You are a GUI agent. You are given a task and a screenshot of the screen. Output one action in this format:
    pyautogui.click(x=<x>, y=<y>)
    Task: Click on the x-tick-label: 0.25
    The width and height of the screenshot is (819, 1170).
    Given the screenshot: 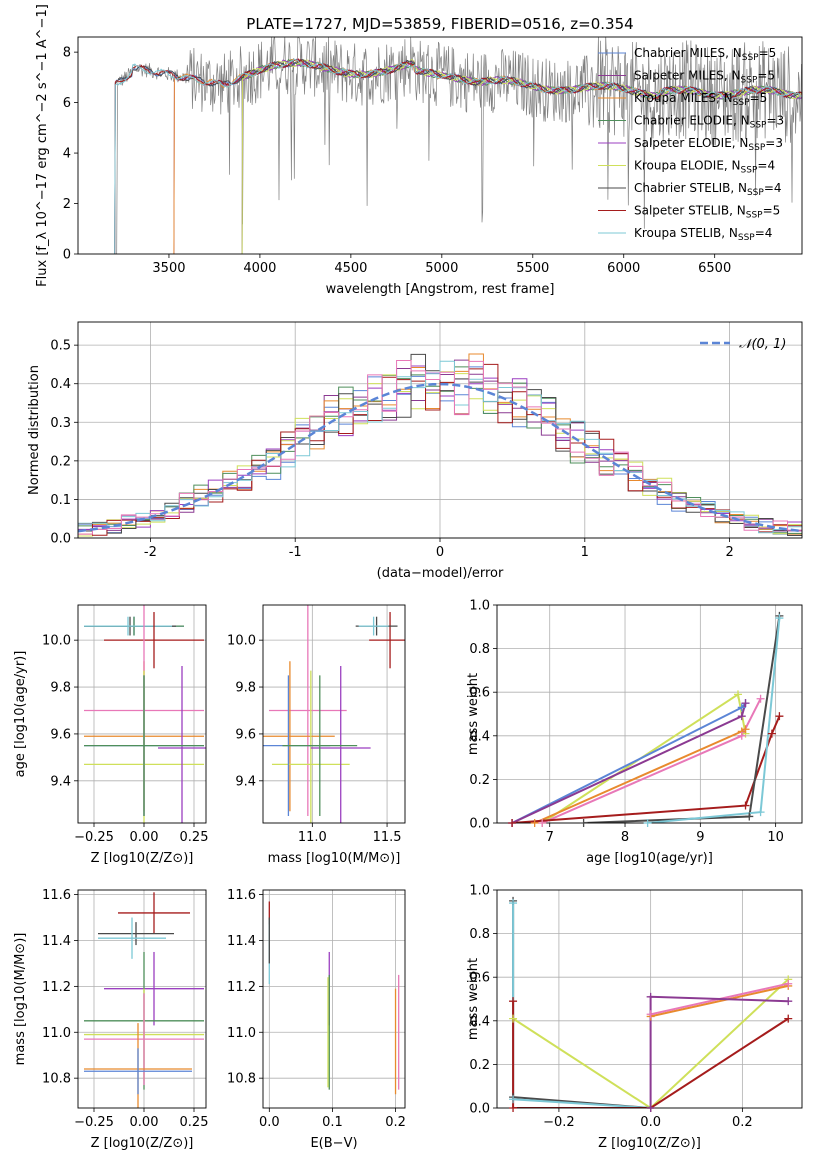 What is the action you would take?
    pyautogui.click(x=194, y=837)
    